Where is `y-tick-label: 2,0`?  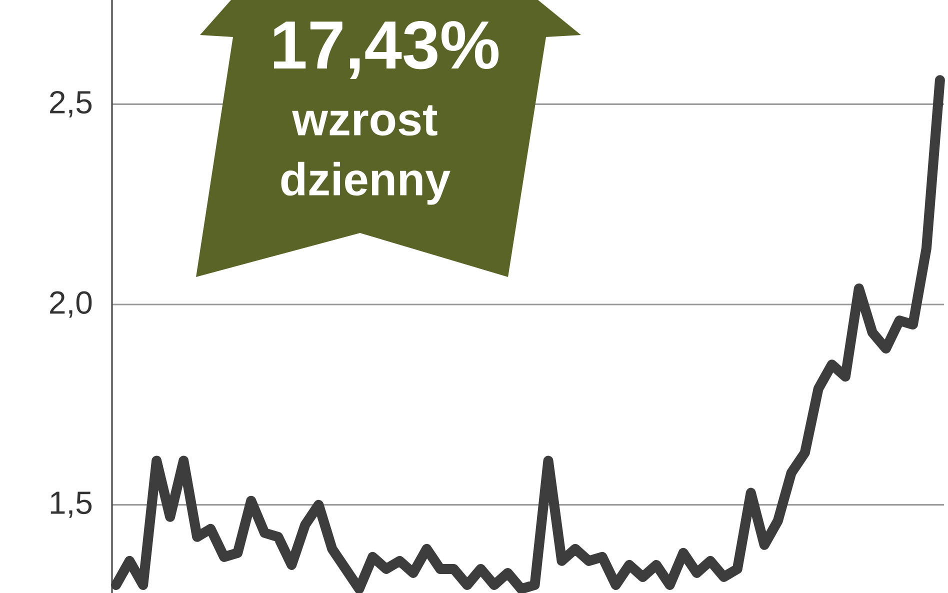 y-tick-label: 2,0 is located at coordinates (71, 304).